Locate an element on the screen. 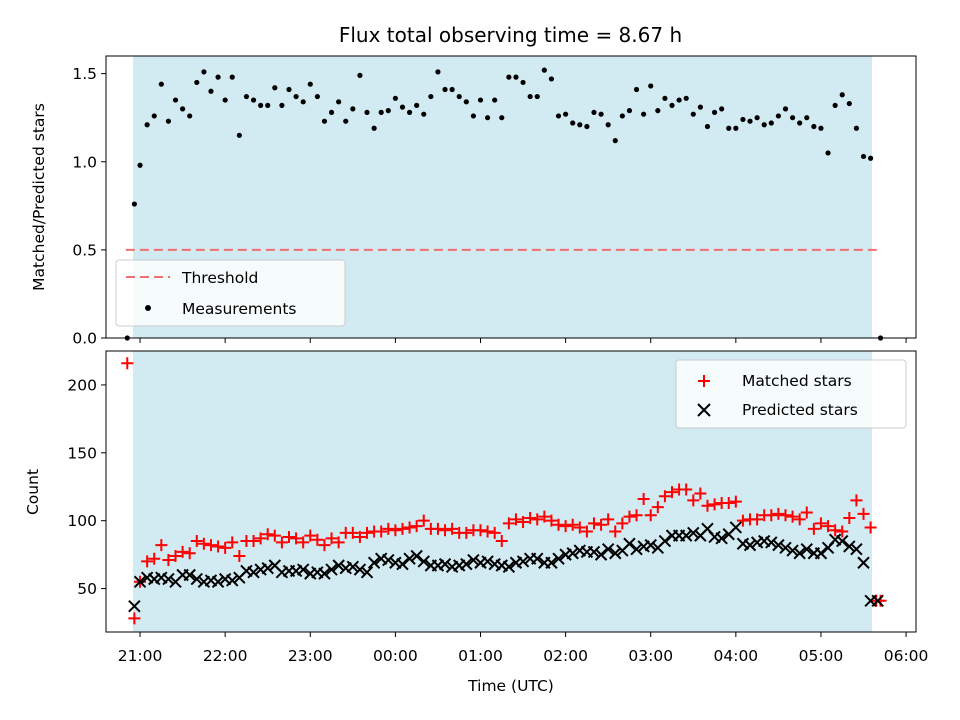 The width and height of the screenshot is (960, 720). top-y-tick-3: 1.5 is located at coordinates (89, 74).